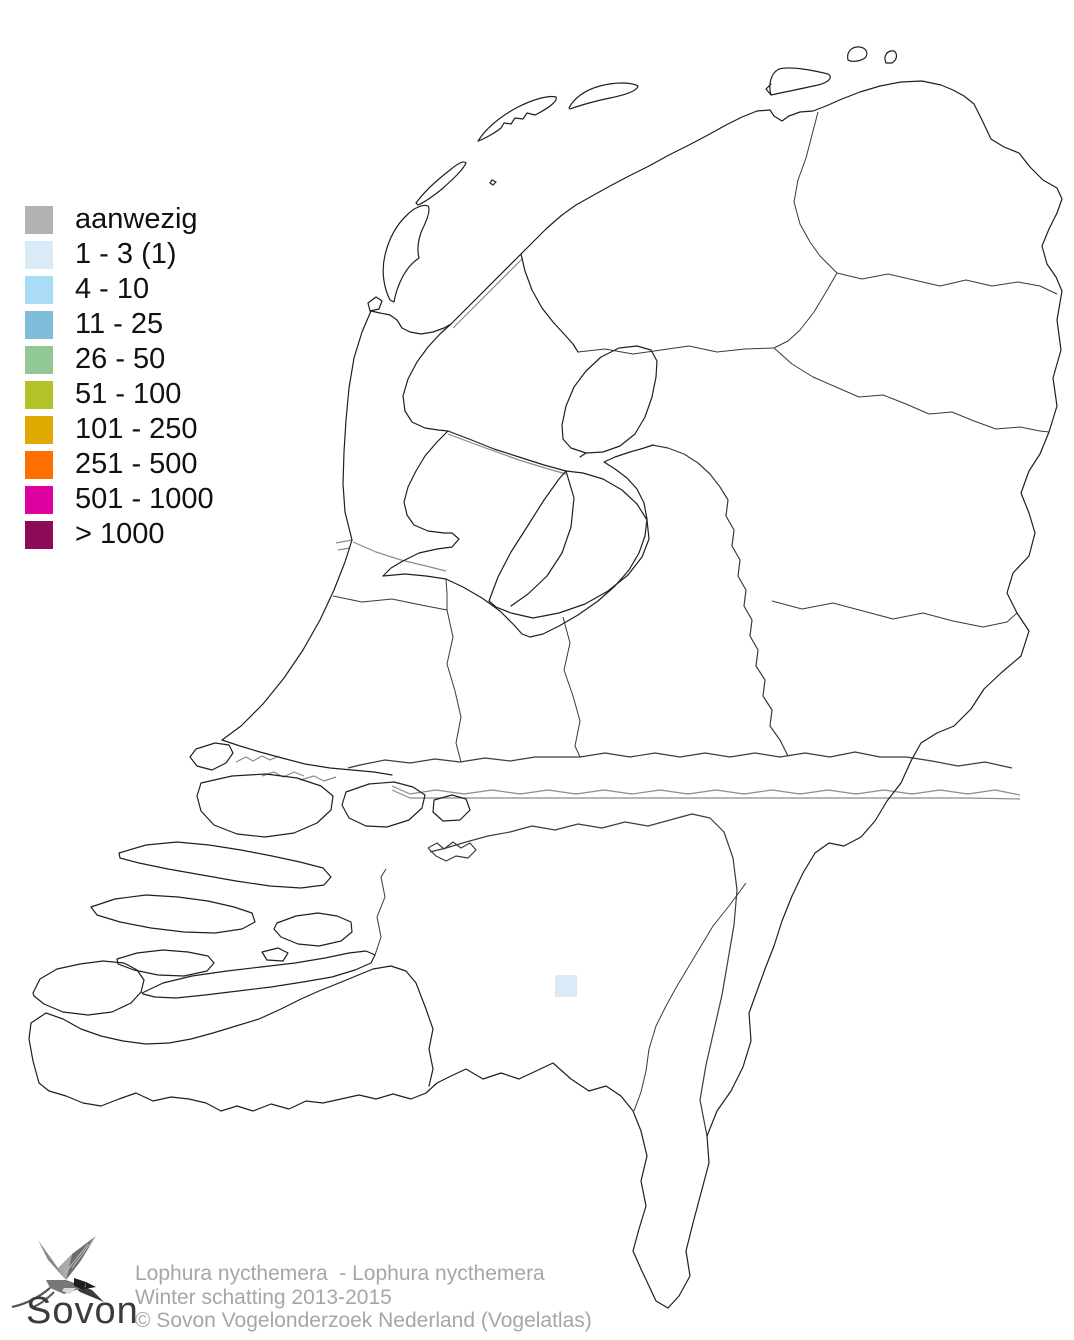  What do you see at coordinates (136, 429) in the screenshot?
I see `legend-label: 101 - 250` at bounding box center [136, 429].